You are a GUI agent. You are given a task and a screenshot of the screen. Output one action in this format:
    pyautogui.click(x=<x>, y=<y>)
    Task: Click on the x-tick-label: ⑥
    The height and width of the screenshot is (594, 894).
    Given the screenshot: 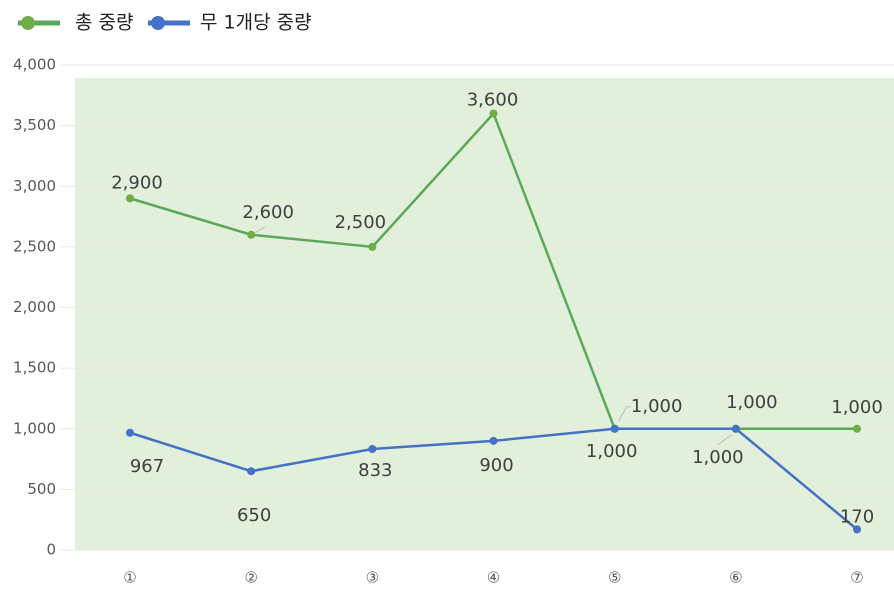 What is the action you would take?
    pyautogui.click(x=735, y=578)
    